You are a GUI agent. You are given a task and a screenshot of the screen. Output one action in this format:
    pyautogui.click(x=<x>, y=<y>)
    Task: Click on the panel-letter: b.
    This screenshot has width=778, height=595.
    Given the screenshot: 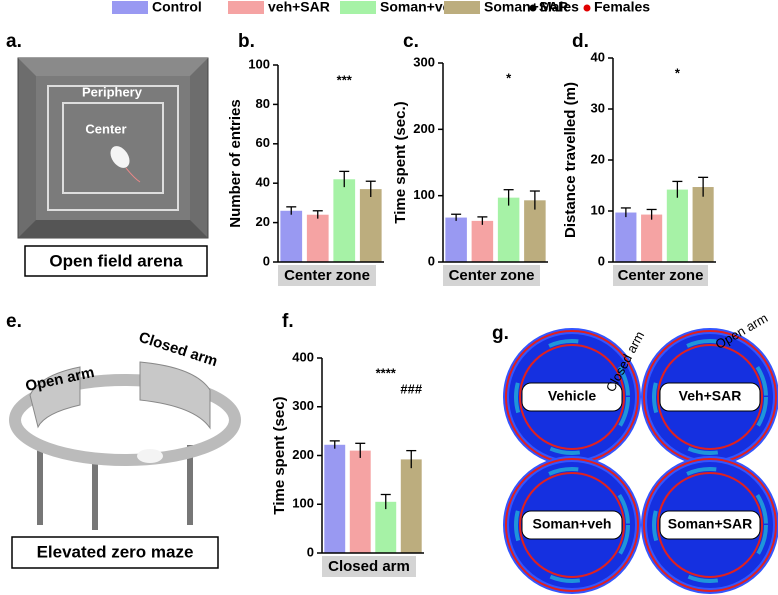 What is the action you would take?
    pyautogui.click(x=246, y=41)
    